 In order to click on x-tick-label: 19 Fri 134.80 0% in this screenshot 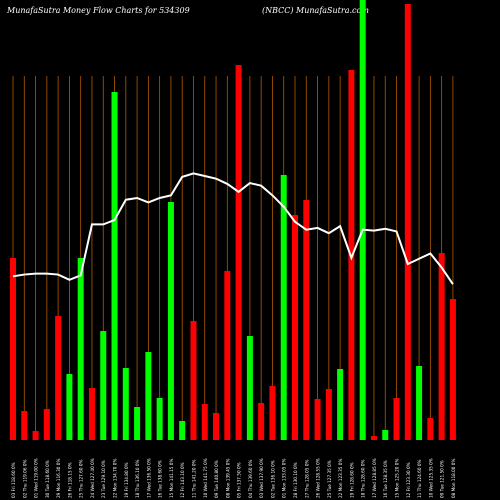, I will do `click(126, 480)`.